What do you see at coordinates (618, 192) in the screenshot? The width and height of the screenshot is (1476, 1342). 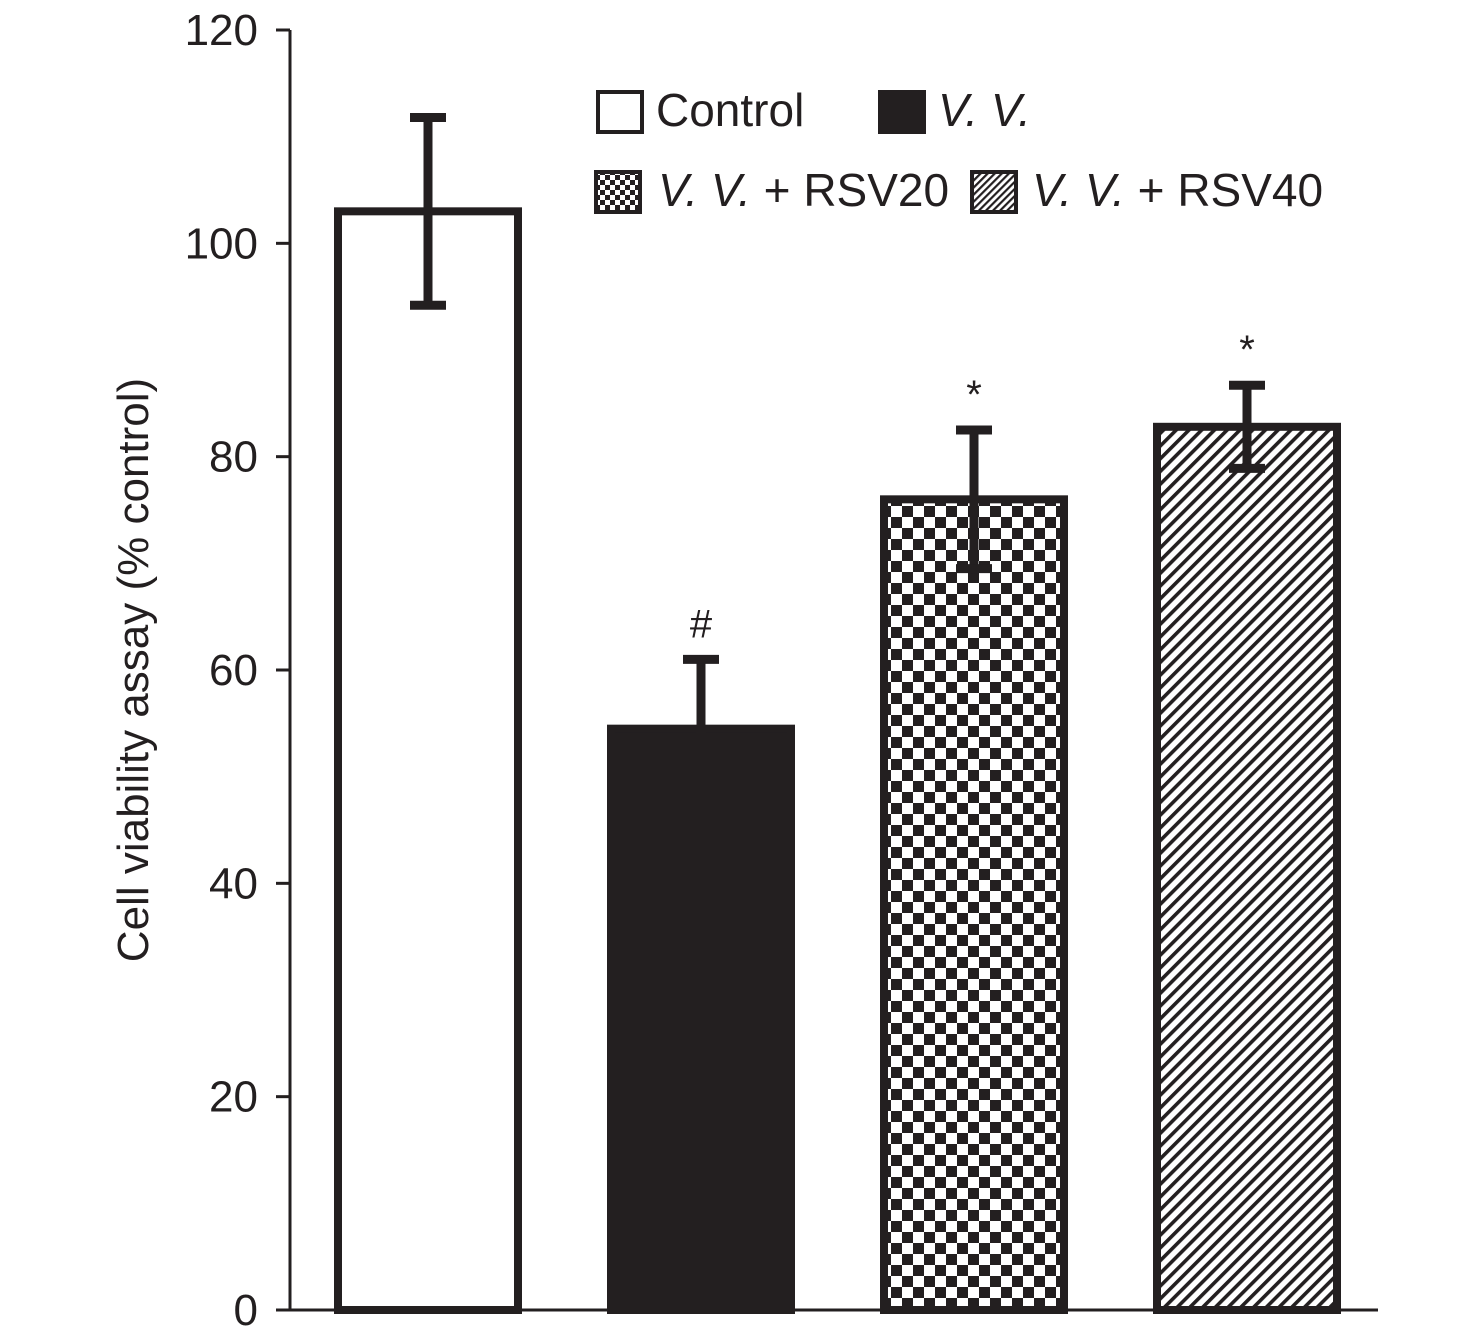 I see `legend-swatch-vv-rsv20` at bounding box center [618, 192].